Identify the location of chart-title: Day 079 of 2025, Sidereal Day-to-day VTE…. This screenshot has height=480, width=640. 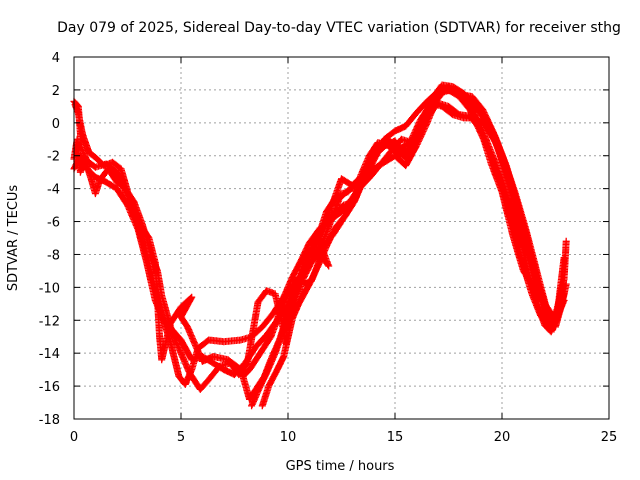
(339, 28).